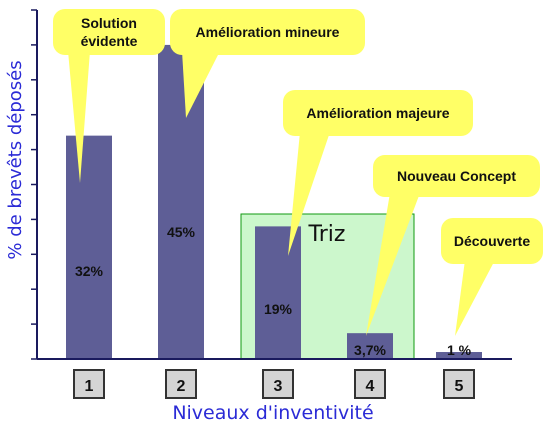 This screenshot has width=547, height=427. What do you see at coordinates (272, 413) in the screenshot?
I see `x-axis-title: Niveaux d'inventivité` at bounding box center [272, 413].